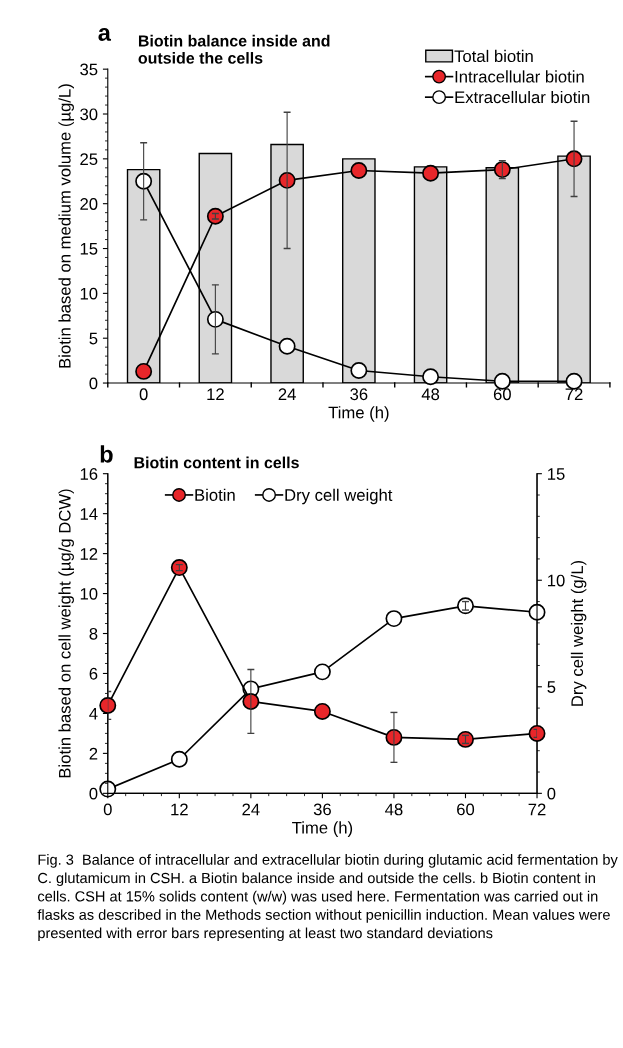 The height and width of the screenshot is (1048, 623). Describe the element at coordinates (339, 496) in the screenshot. I see `legend-label: Dry cell weight` at that location.